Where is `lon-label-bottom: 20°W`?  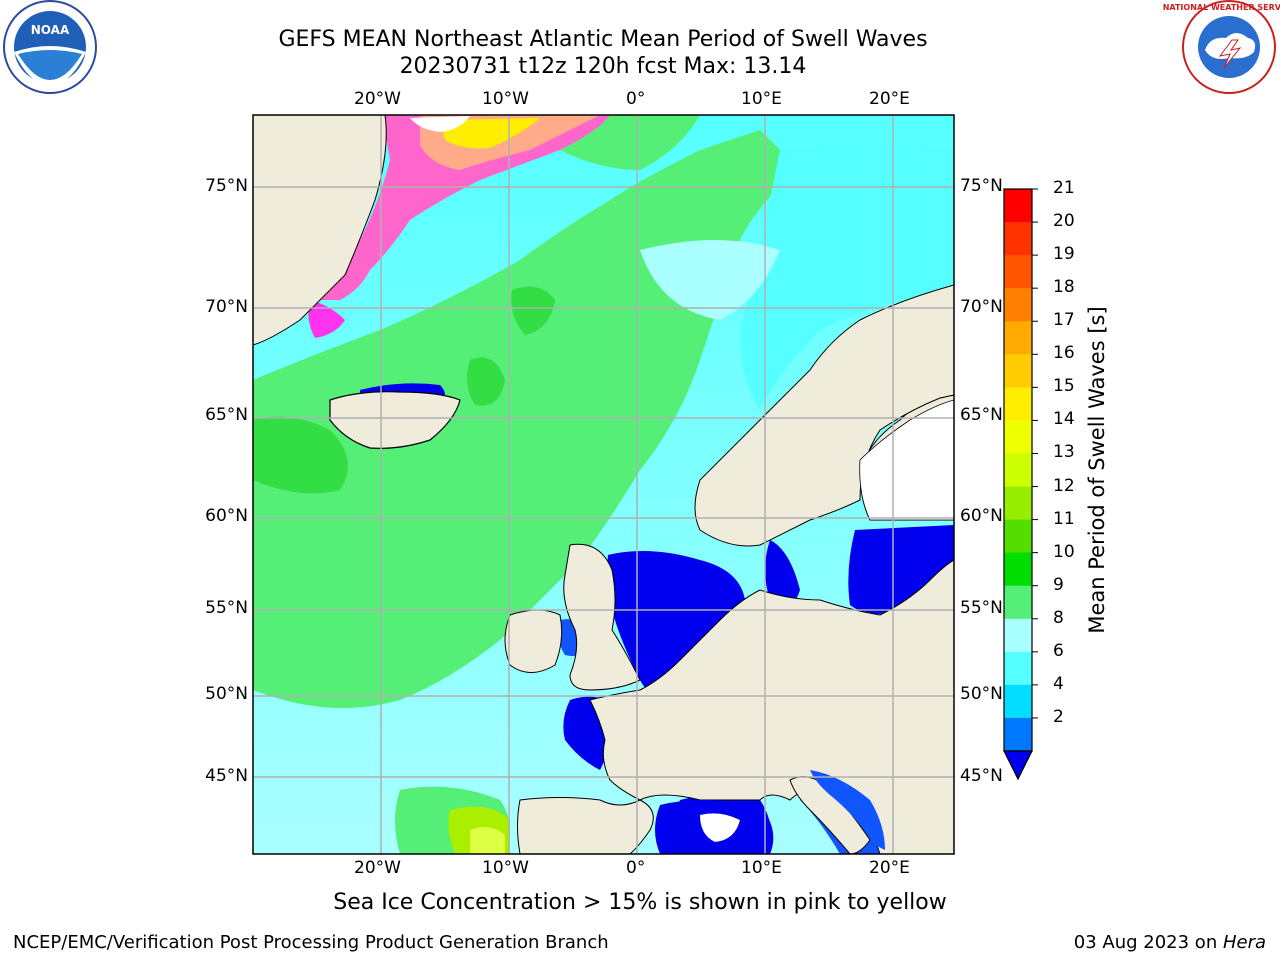 lon-label-bottom: 20°W is located at coordinates (377, 868).